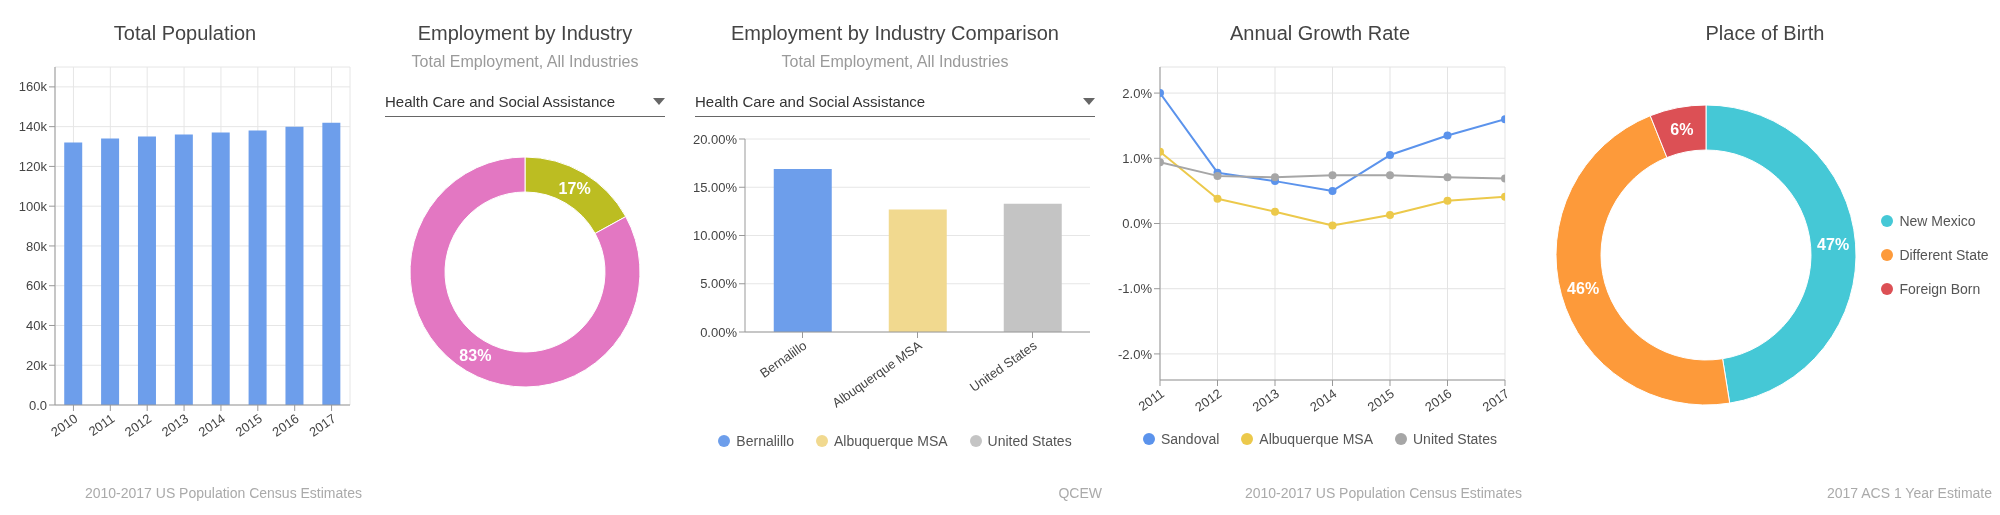 The height and width of the screenshot is (515, 2000). I want to click on y-tick-label: 120k, so click(33, 167).